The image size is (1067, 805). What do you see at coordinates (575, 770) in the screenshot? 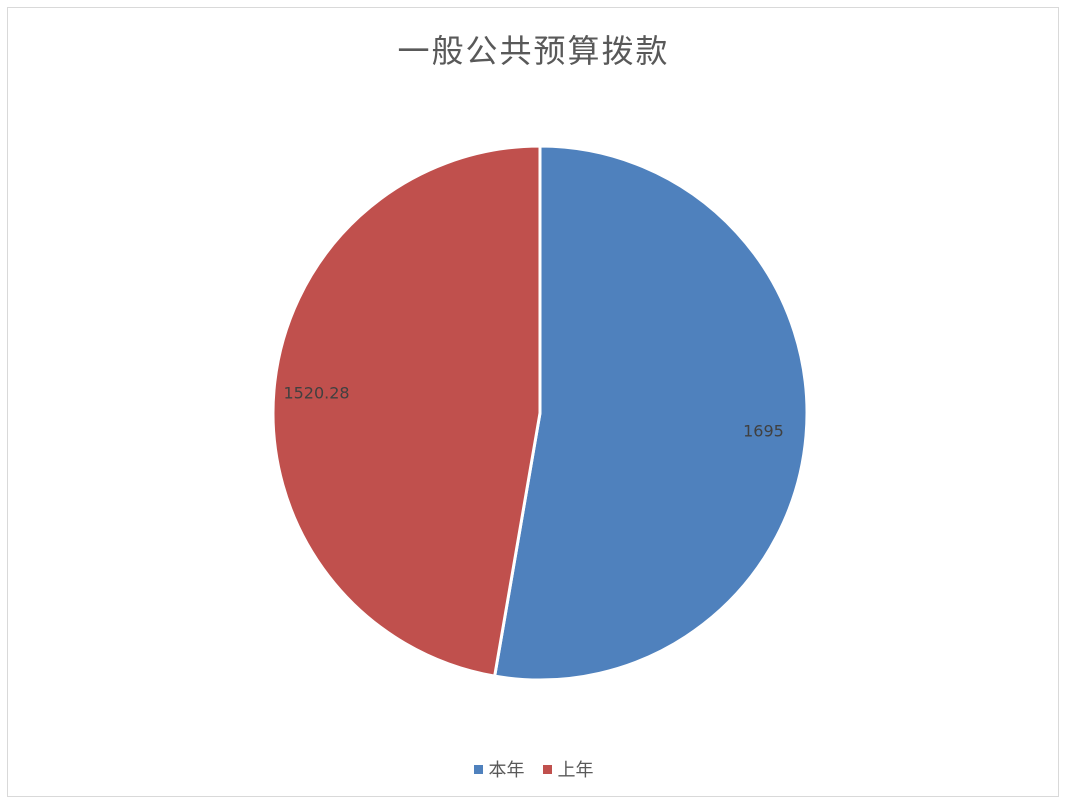
I see `legend-label-previous-year: 上年` at bounding box center [575, 770].